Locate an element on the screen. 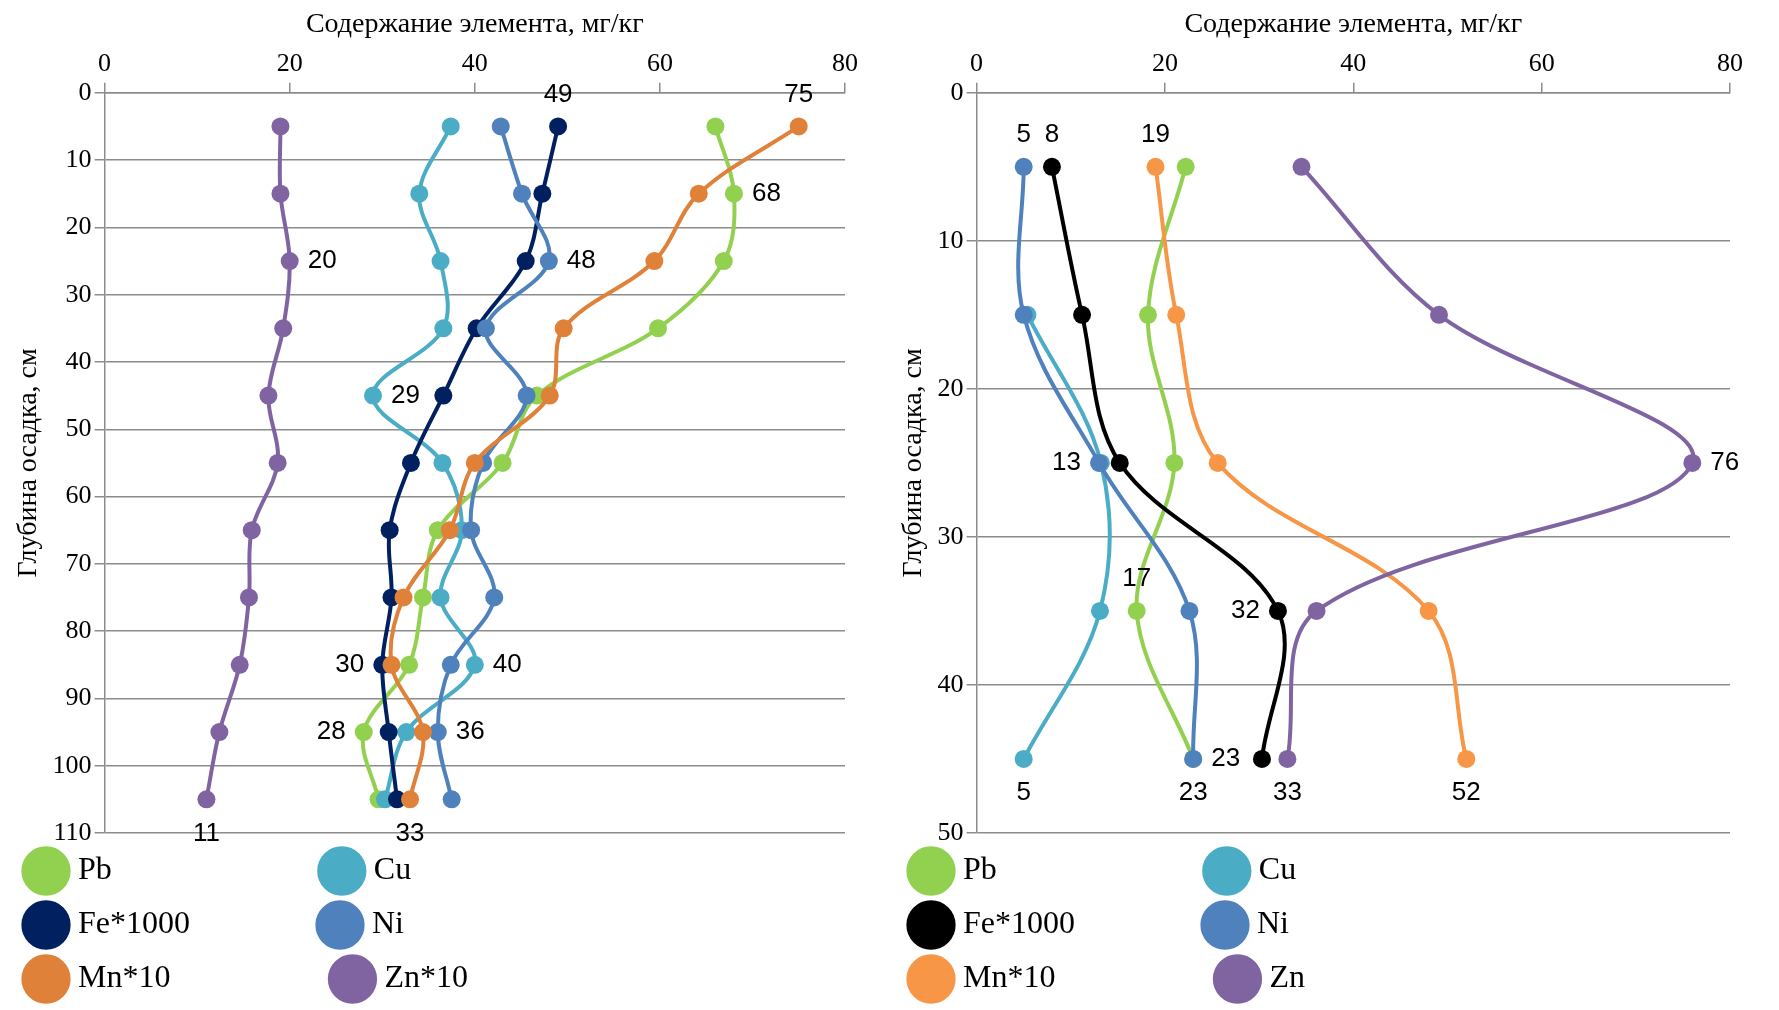 The width and height of the screenshot is (1779, 1010). data-label: 13 is located at coordinates (1067, 461).